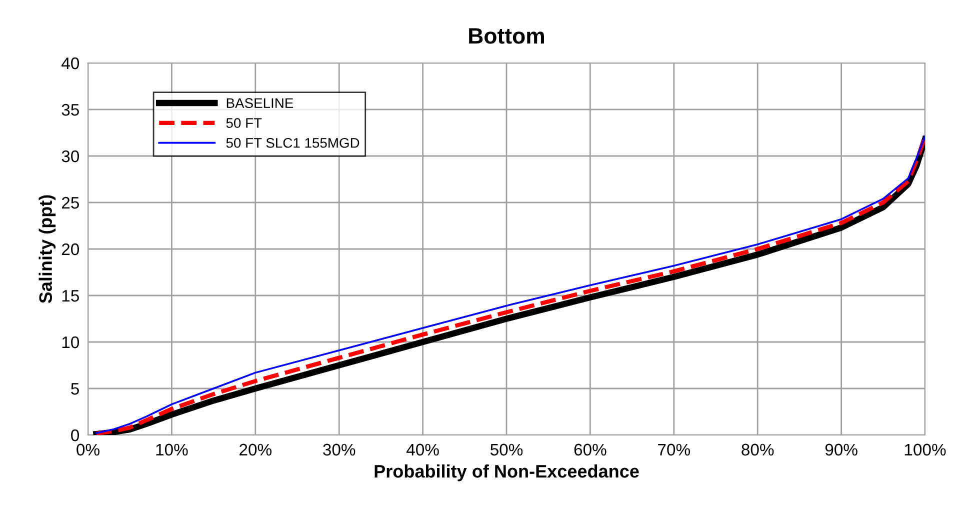  Describe the element at coordinates (422, 450) in the screenshot. I see `x-tick-label: 40%` at that location.